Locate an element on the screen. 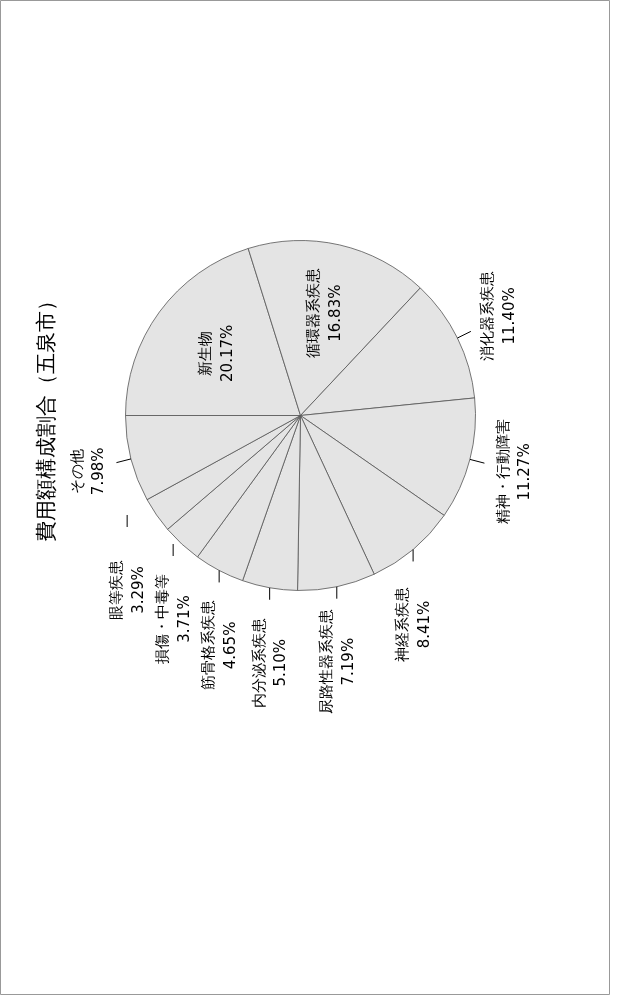  slice-label: 筋骨格系疾患 is located at coordinates (208, 645).